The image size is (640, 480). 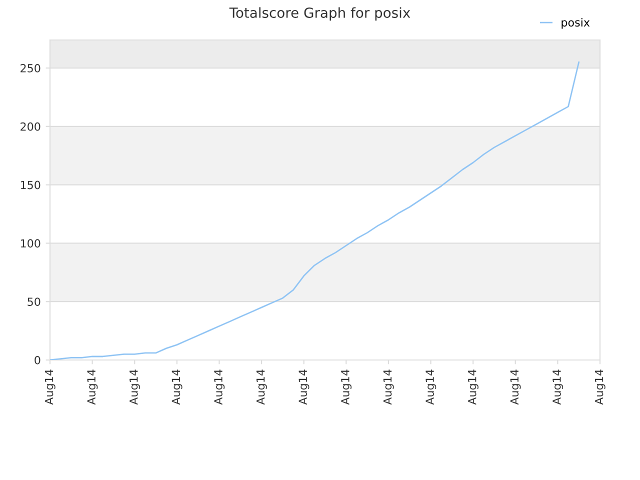 I want to click on y-tick-label: 150, so click(x=30, y=185).